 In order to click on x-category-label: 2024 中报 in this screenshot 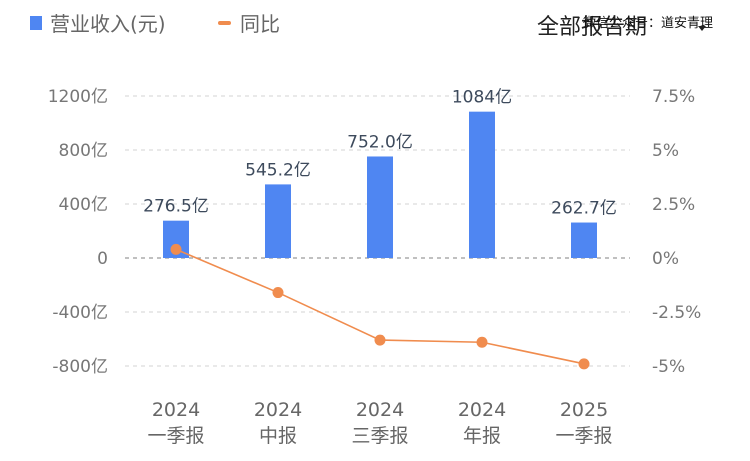, I will do `click(278, 423)`.